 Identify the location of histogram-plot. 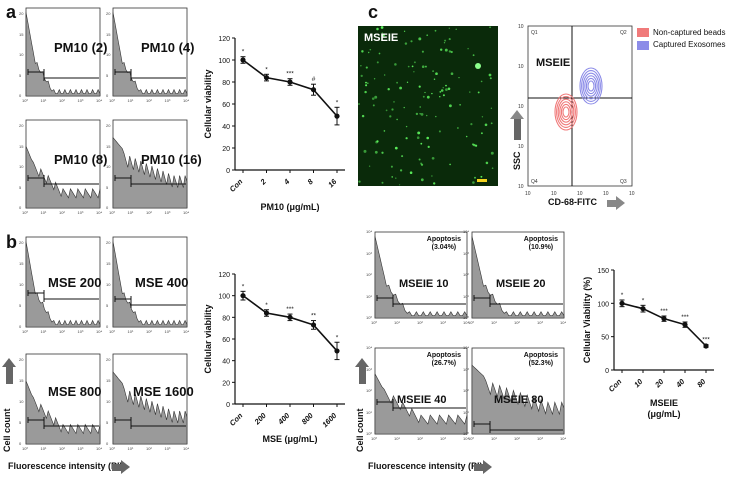
(63, 52).